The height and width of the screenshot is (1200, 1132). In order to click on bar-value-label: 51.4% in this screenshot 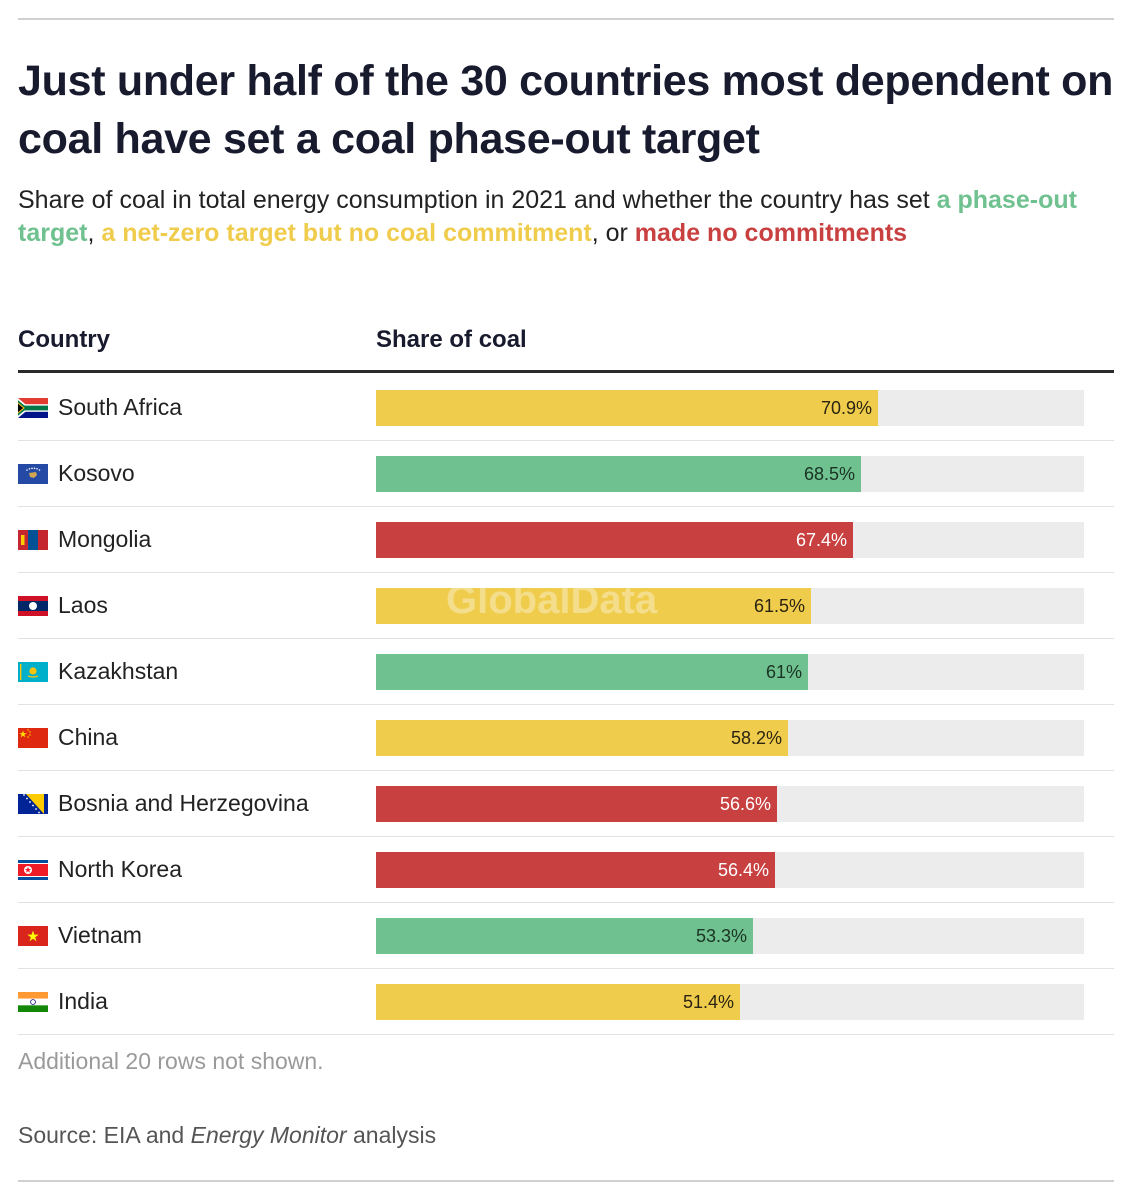, I will do `click(708, 1002)`.